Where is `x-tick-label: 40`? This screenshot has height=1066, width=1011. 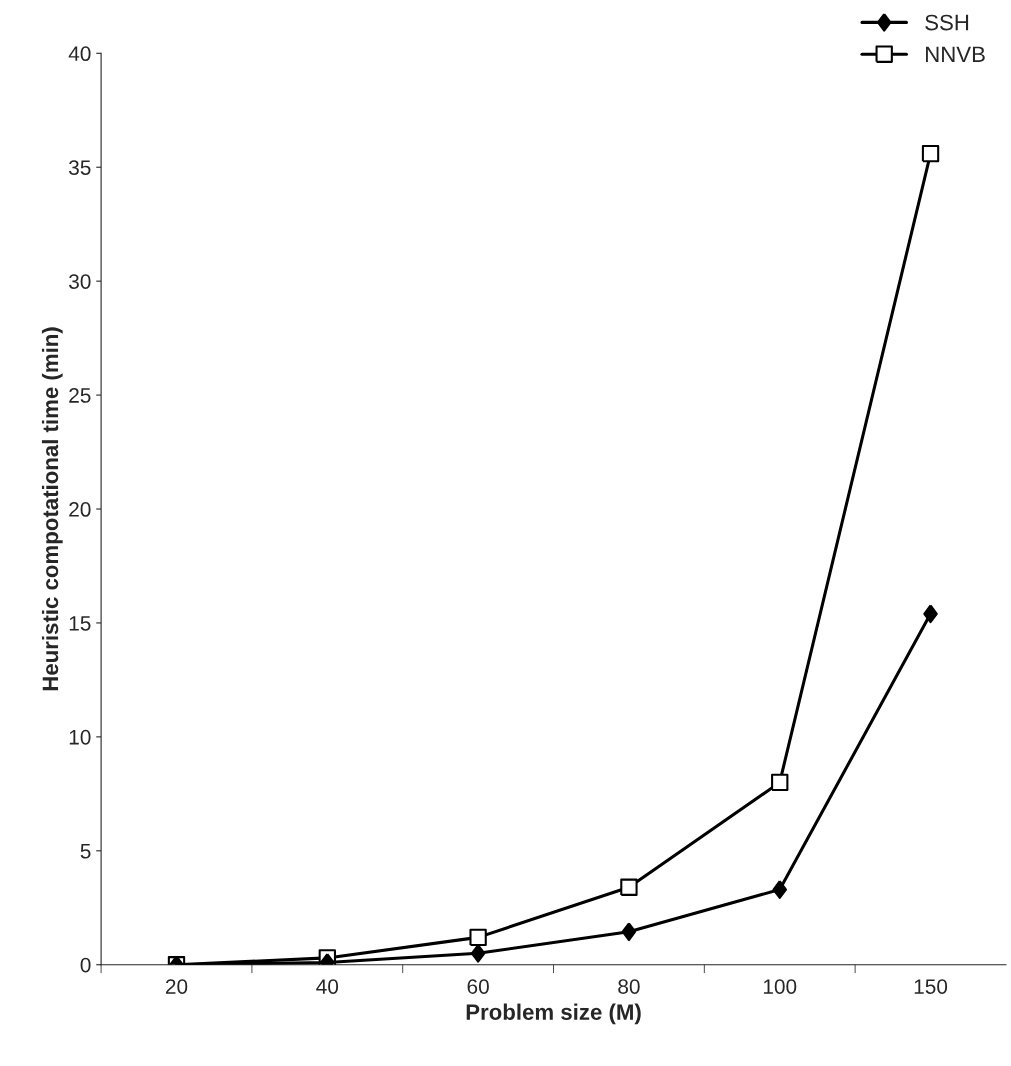 x-tick-label: 40 is located at coordinates (327, 986).